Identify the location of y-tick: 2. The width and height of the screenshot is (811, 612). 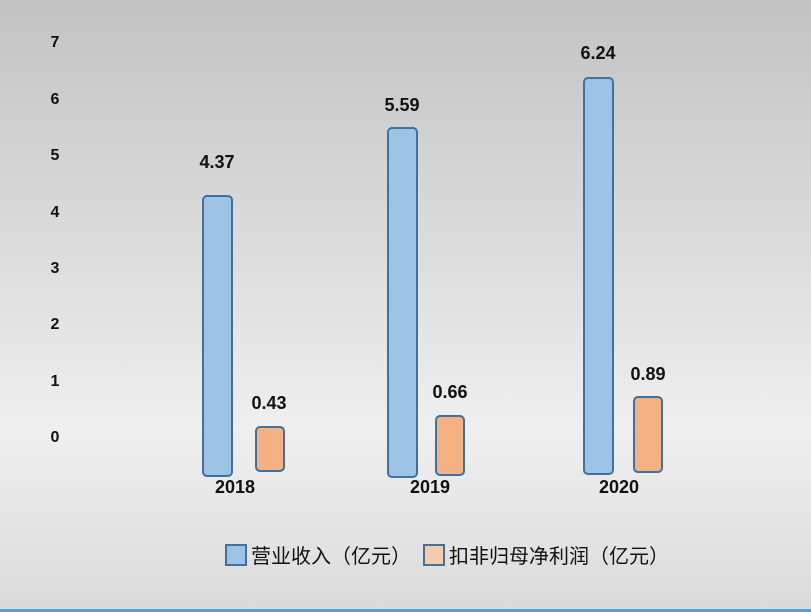
(55, 324).